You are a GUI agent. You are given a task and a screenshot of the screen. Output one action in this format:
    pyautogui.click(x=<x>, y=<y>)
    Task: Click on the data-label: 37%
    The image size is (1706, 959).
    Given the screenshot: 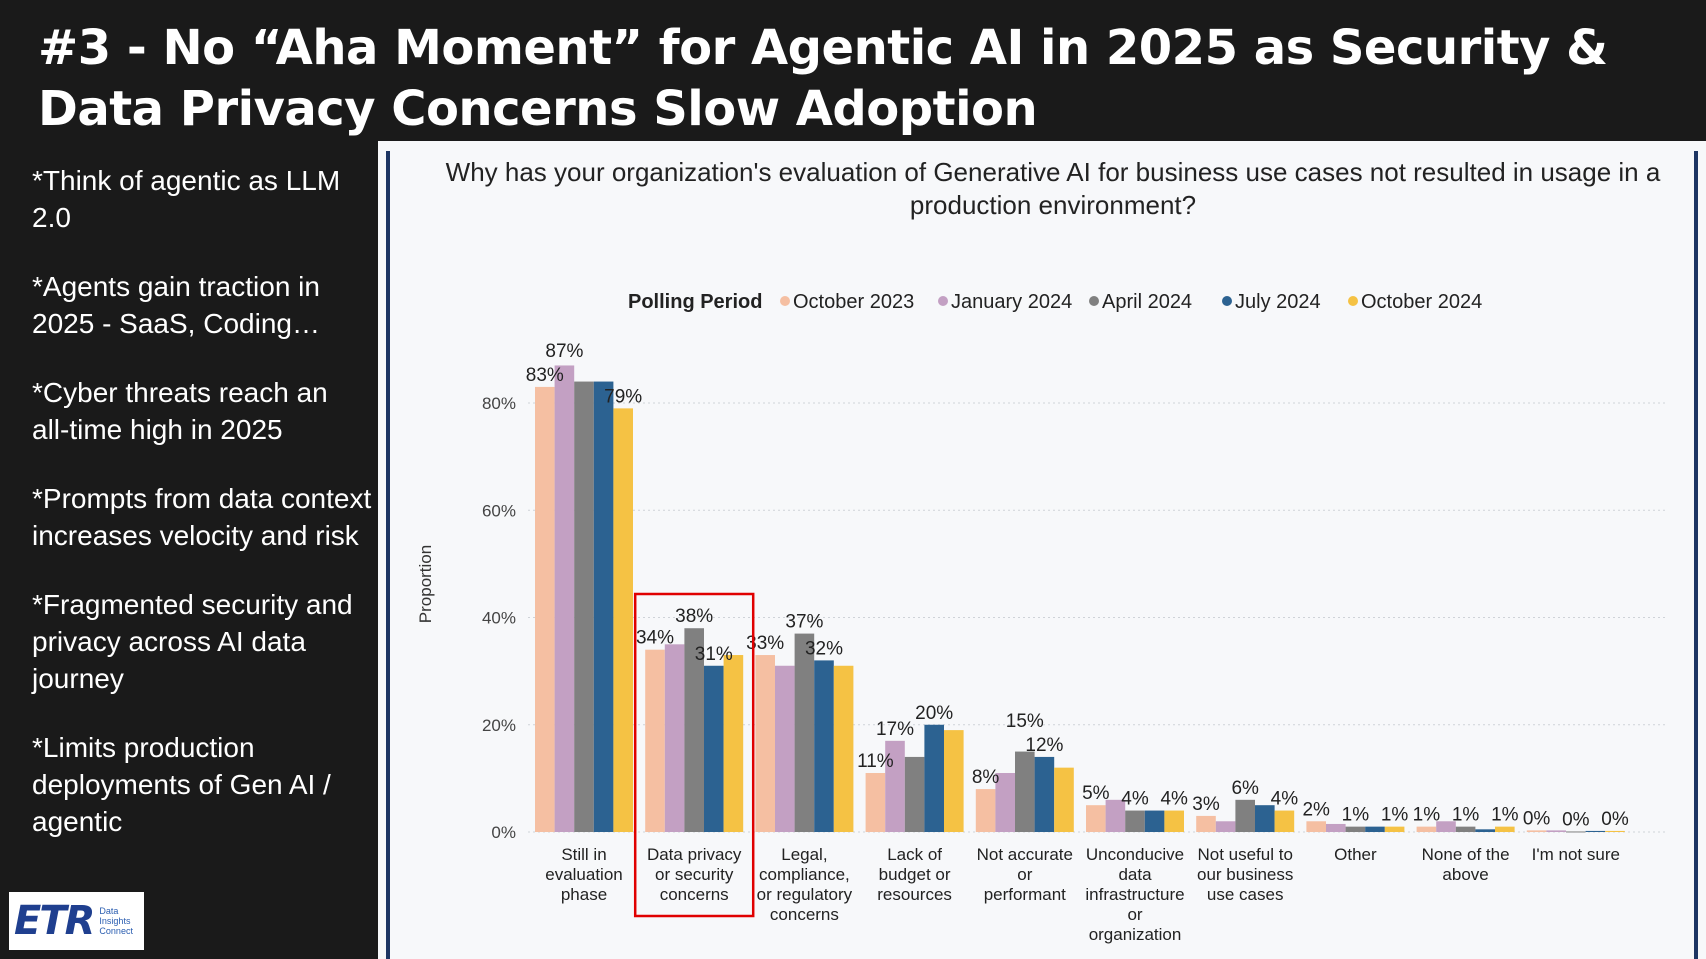 What is the action you would take?
    pyautogui.click(x=804, y=622)
    